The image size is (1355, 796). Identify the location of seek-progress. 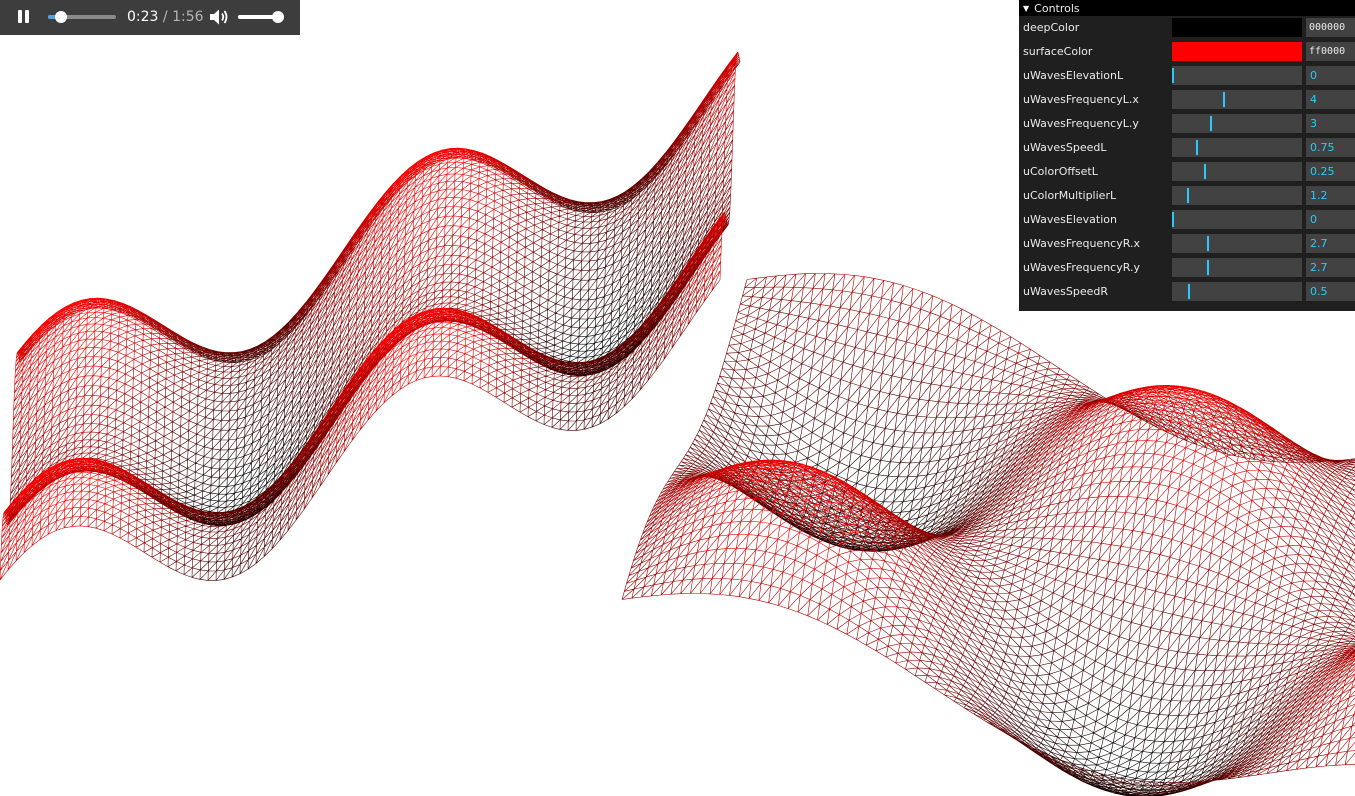
(55, 17).